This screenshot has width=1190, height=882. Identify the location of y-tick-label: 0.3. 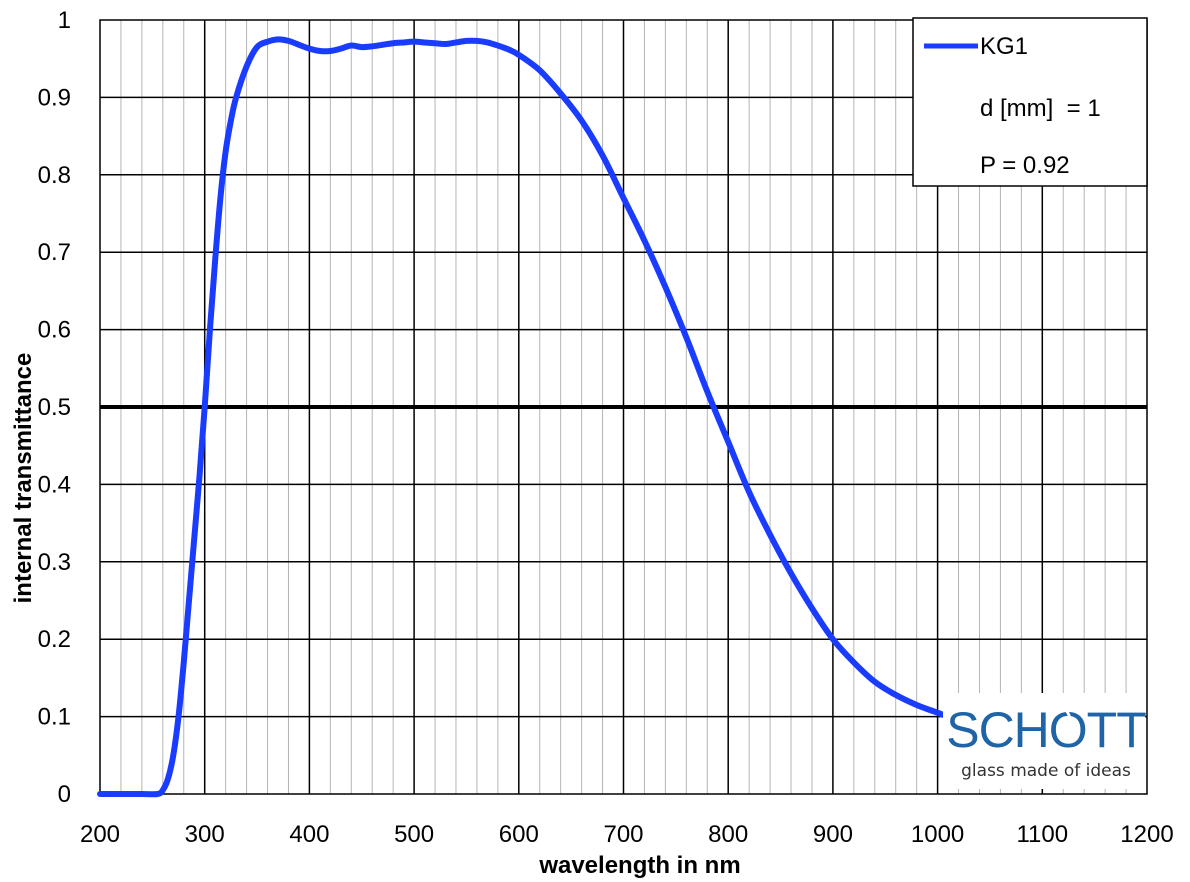
(54, 562).